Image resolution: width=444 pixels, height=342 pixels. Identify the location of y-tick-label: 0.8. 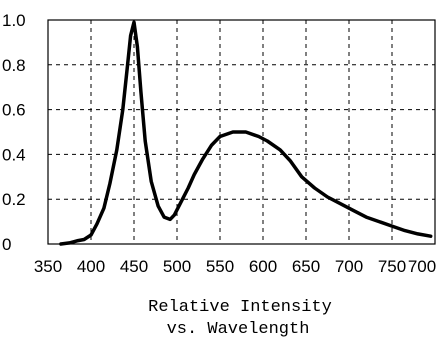
(14, 65).